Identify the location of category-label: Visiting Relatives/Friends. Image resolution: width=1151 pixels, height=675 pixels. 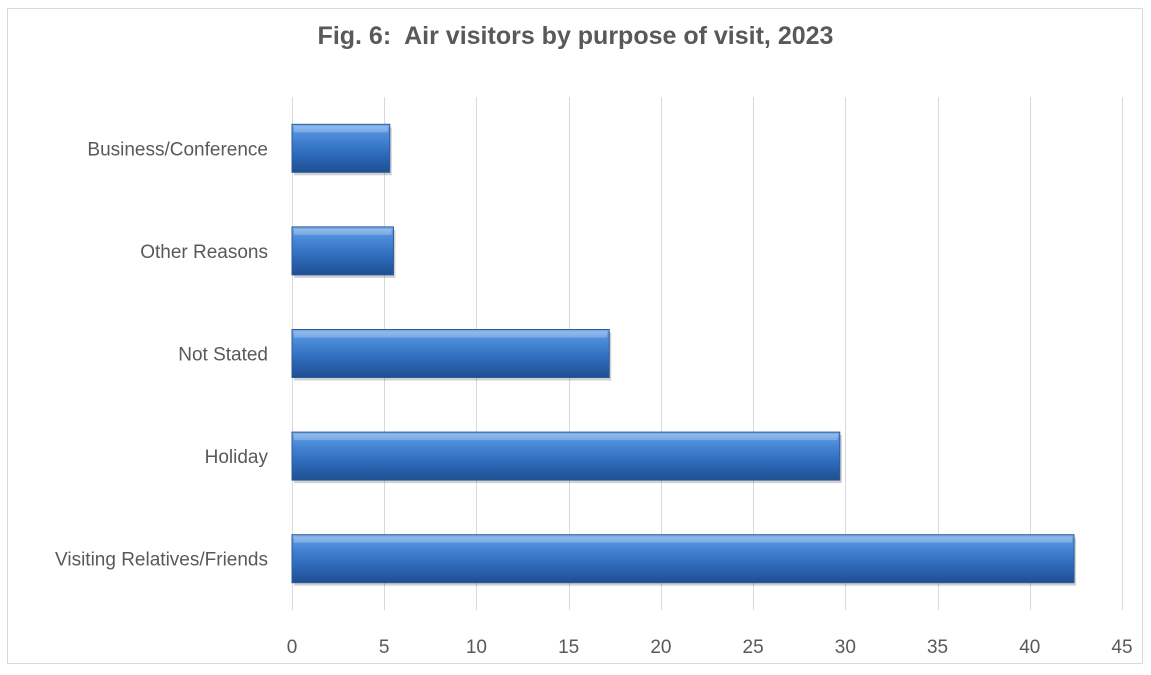
(161, 560).